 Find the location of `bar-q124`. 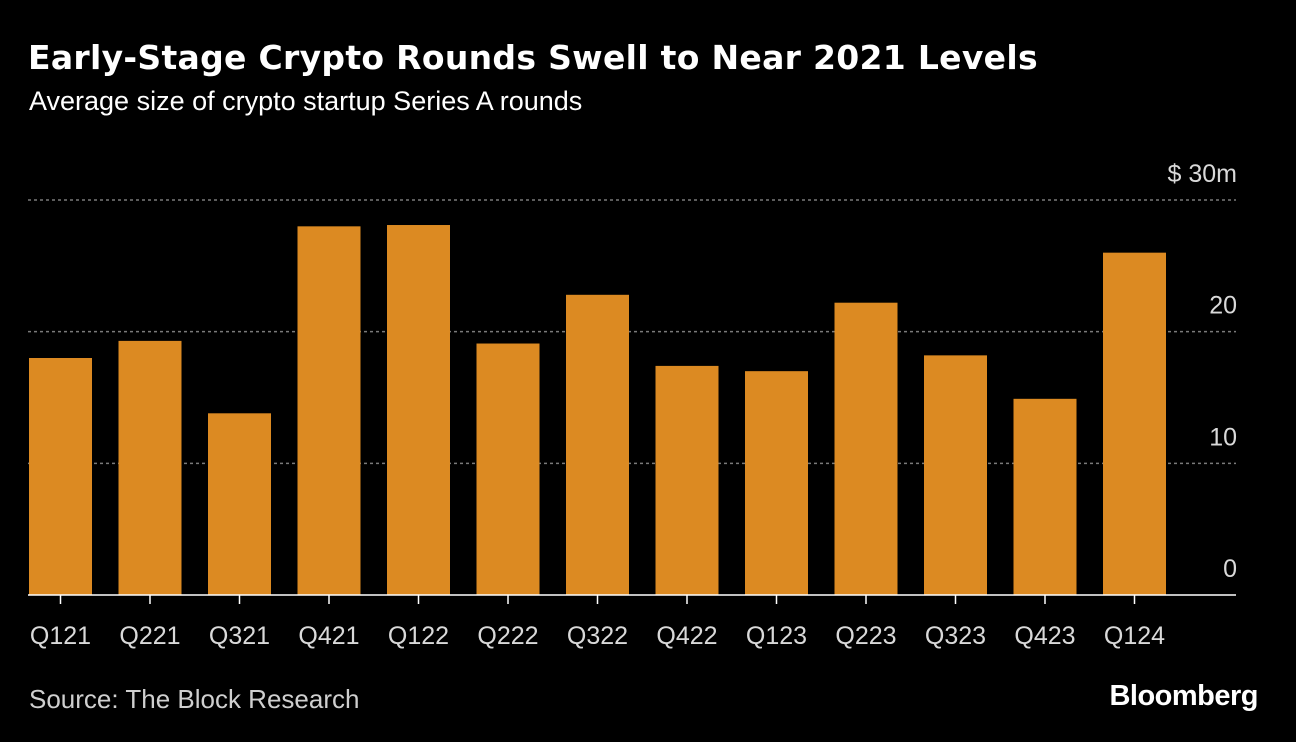

bar-q124 is located at coordinates (1134, 423).